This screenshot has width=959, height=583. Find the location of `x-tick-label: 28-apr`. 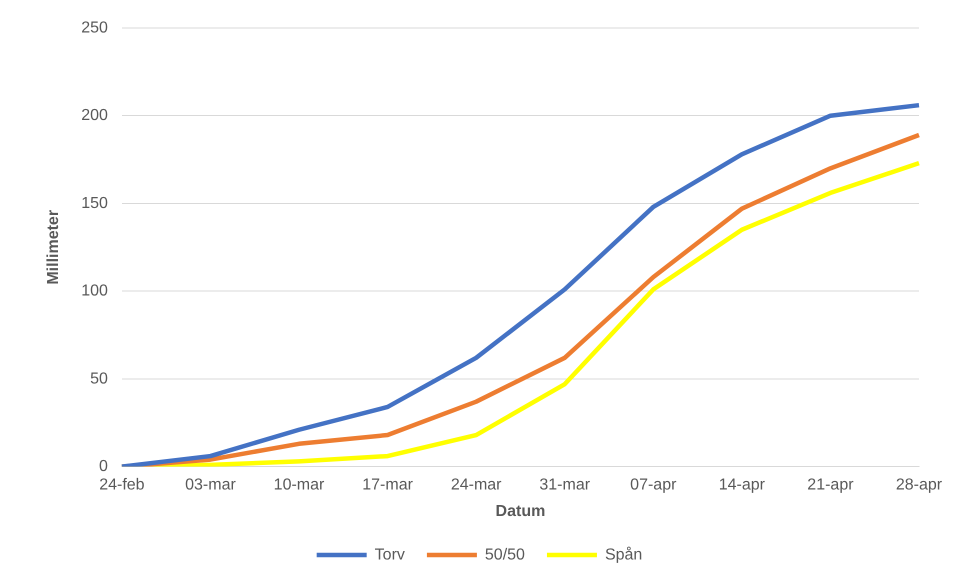

x-tick-label: 28-apr is located at coordinates (919, 485).